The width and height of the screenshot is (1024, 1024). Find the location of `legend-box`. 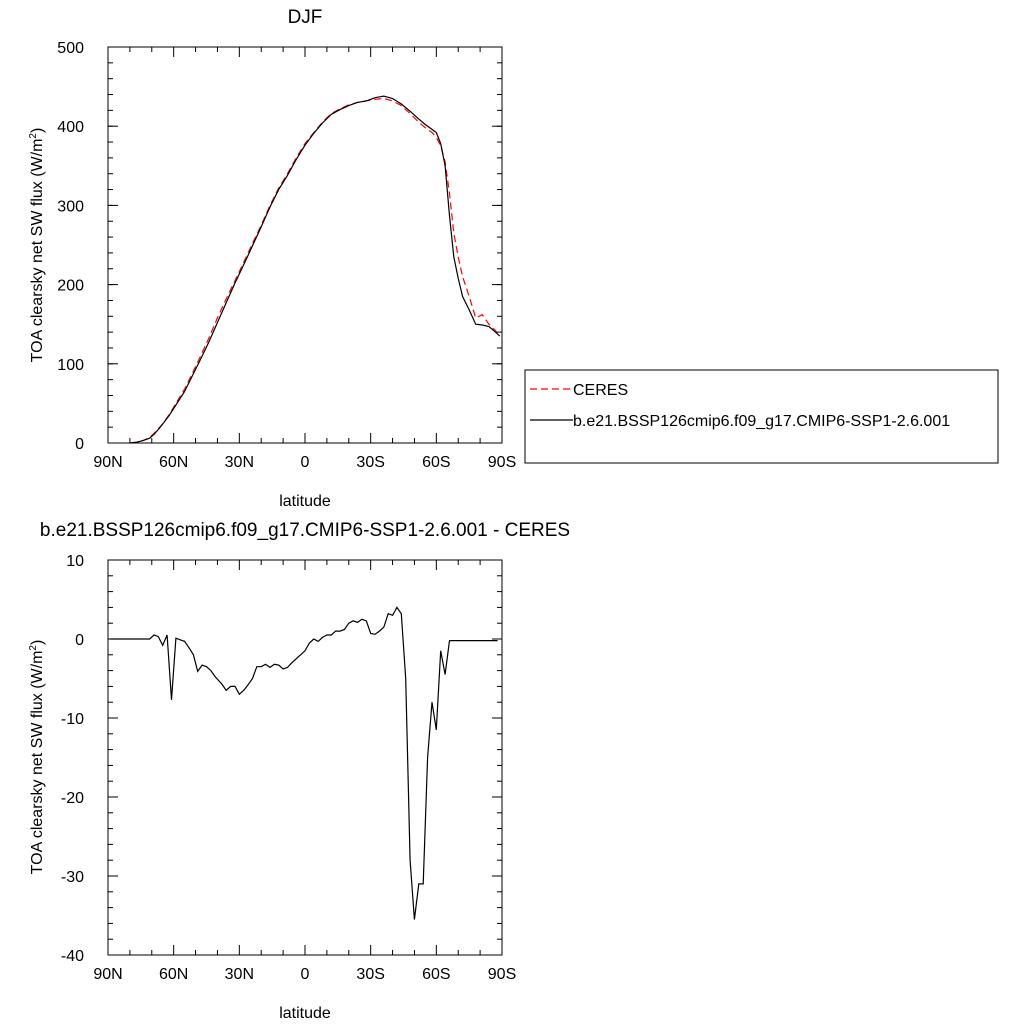

legend-box is located at coordinates (761, 416).